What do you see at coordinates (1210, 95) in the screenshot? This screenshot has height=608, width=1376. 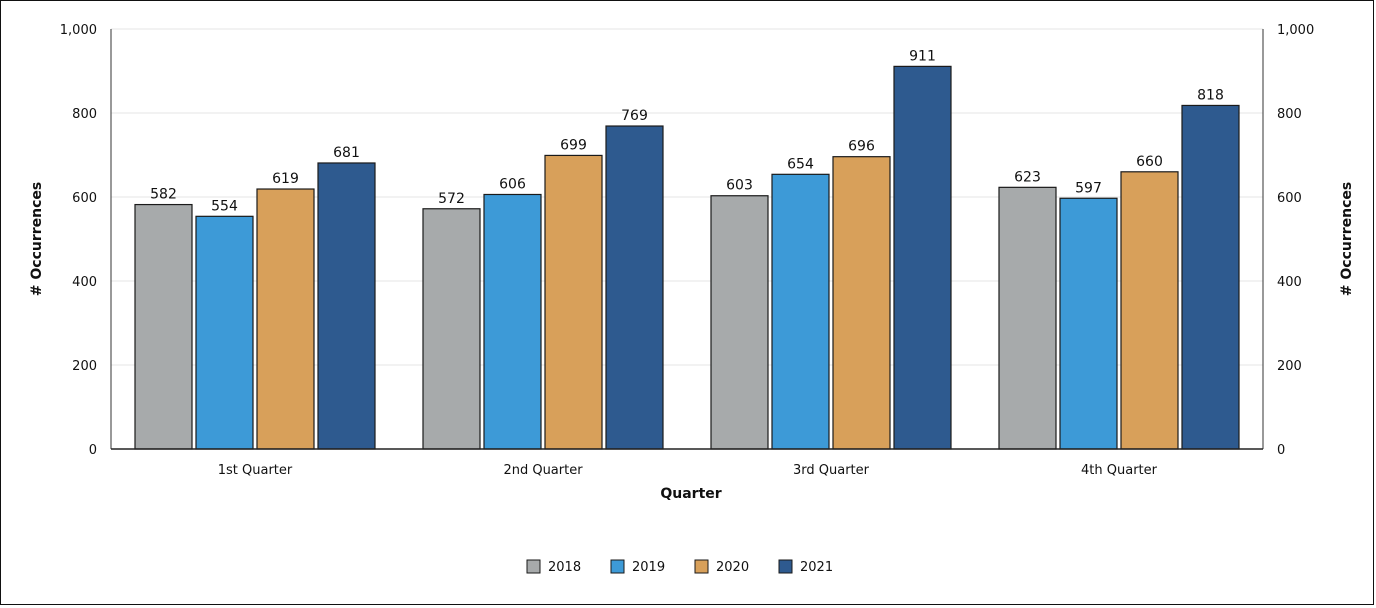 I see `data-label: 818` at bounding box center [1210, 95].